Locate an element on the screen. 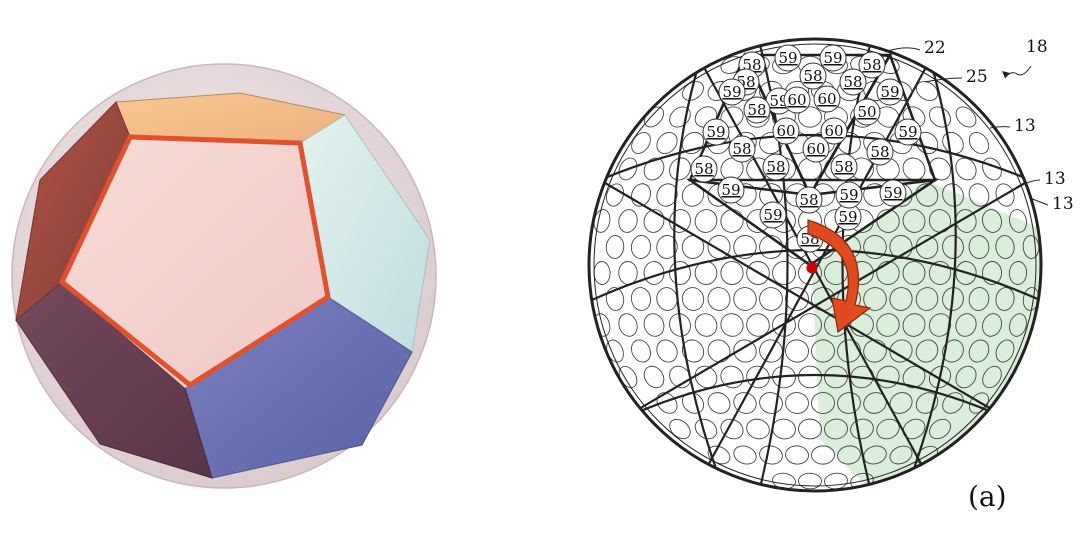  ref-13-c: 13 is located at coordinates (1063, 204).